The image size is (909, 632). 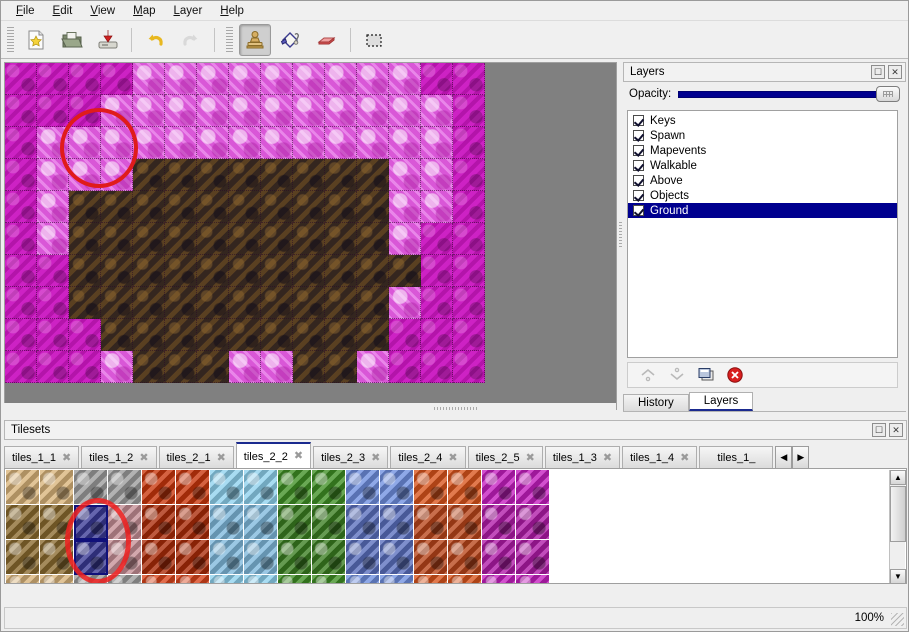 I want to click on eraser-button, so click(x=327, y=40).